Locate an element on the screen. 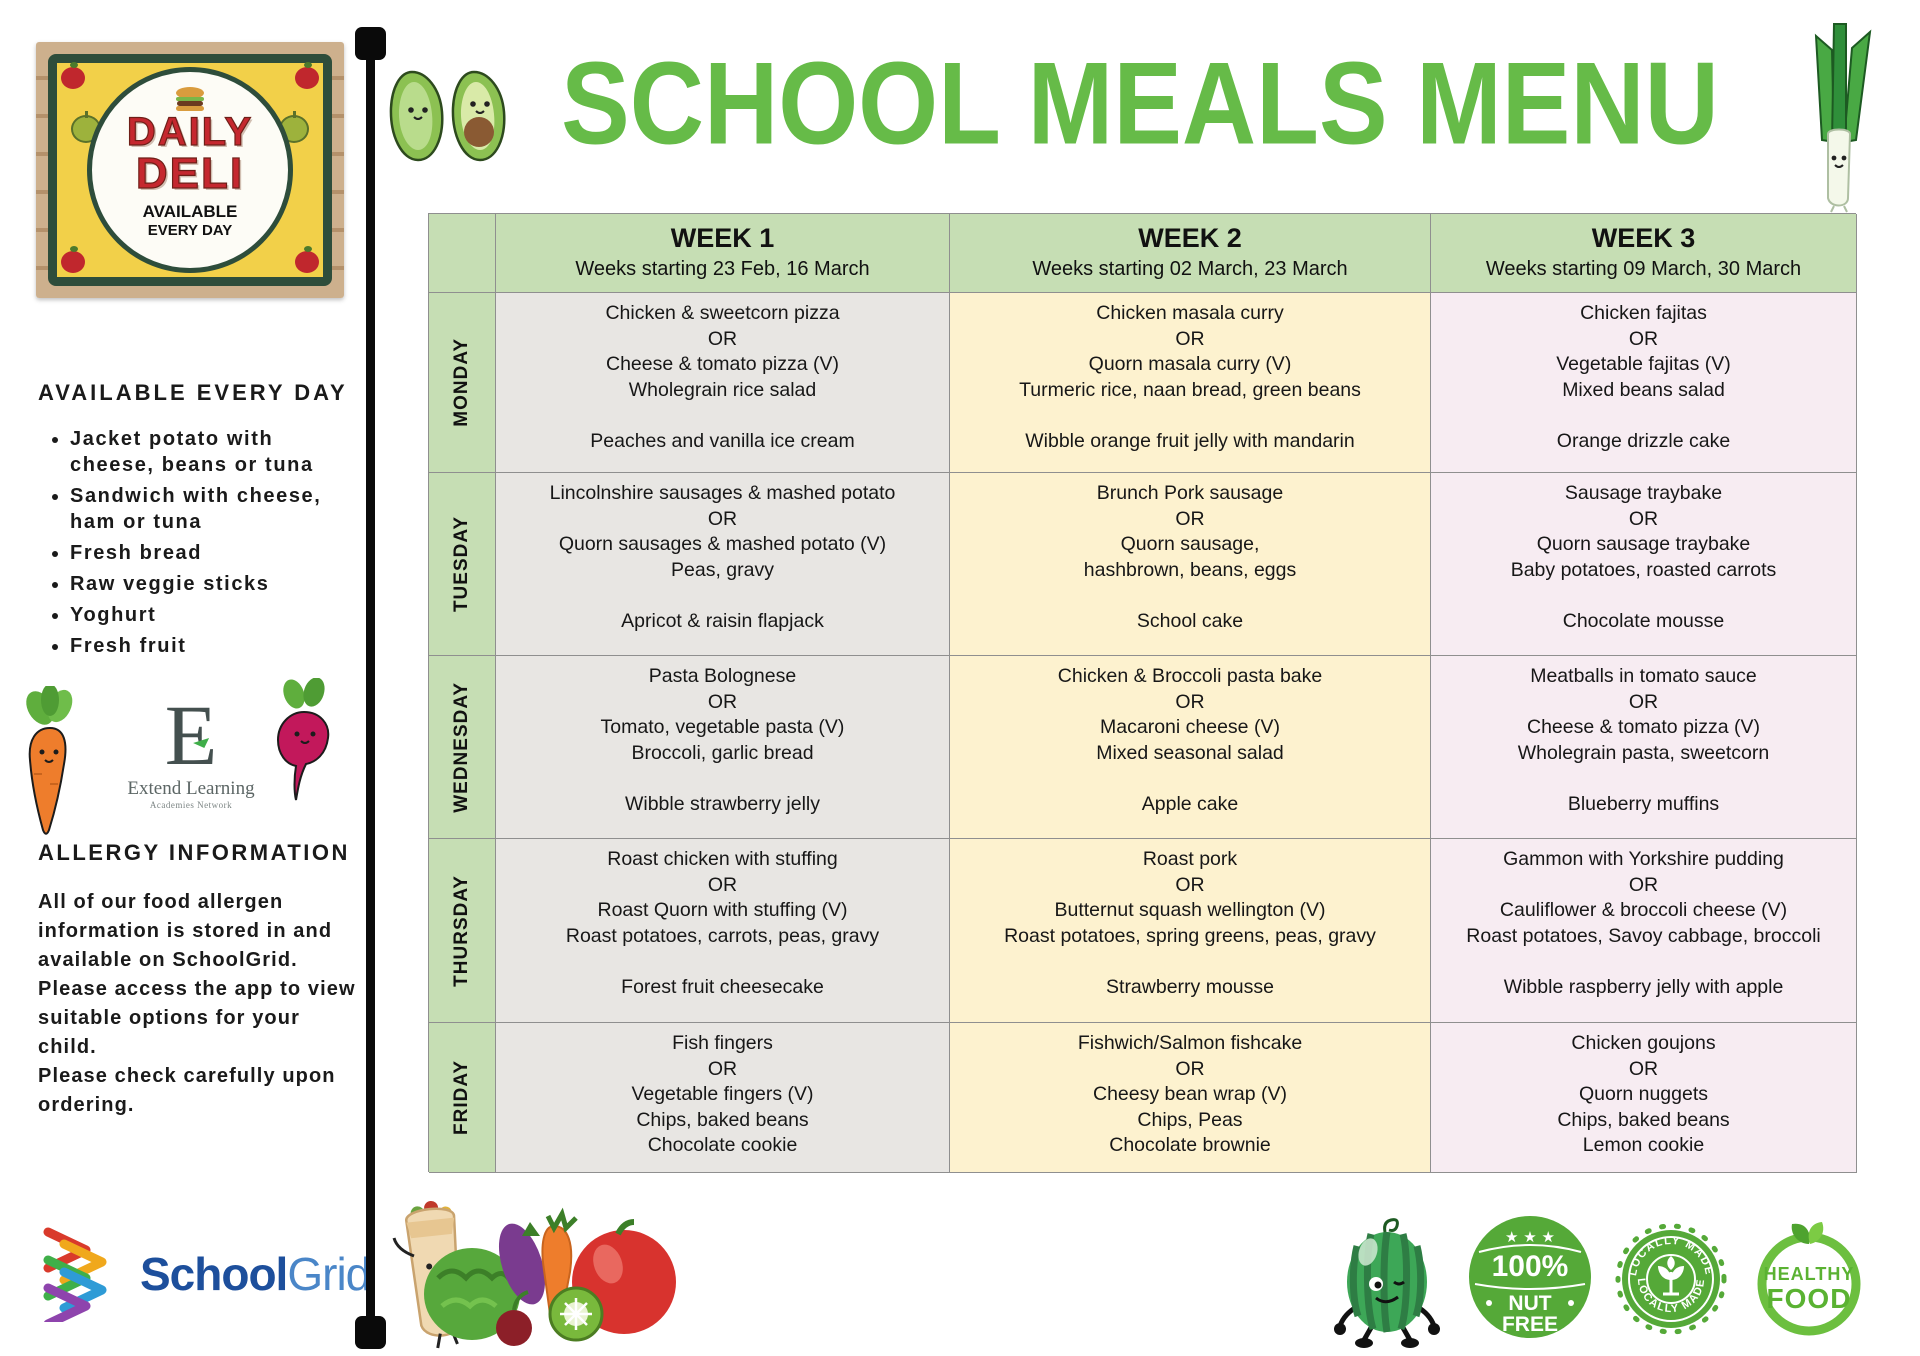 This screenshot has height=1356, width=1920. menu-line: Wholegrain pasta, sweetcorn is located at coordinates (1643, 752).